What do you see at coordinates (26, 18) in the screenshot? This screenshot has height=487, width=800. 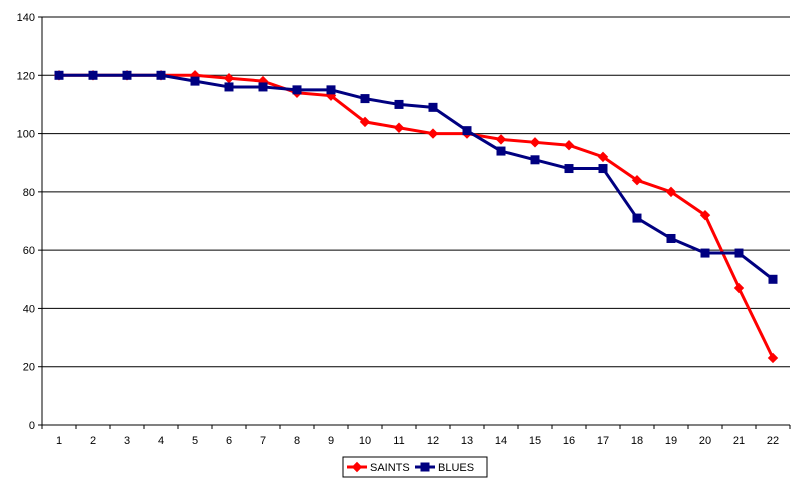 I see `y-tick-label: 140` at bounding box center [26, 18].